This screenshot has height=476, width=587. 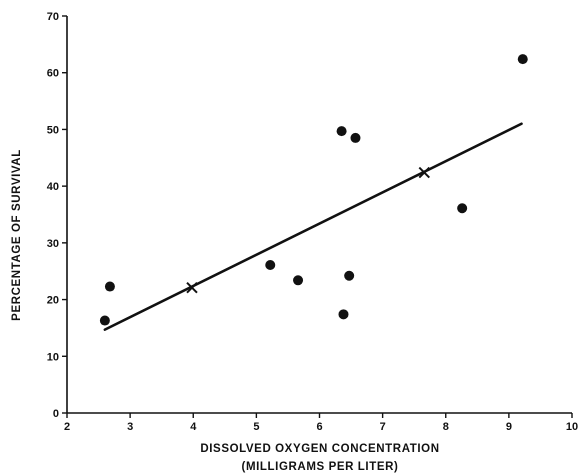 What do you see at coordinates (53, 74) in the screenshot?
I see `y-tick-label: 60` at bounding box center [53, 74].